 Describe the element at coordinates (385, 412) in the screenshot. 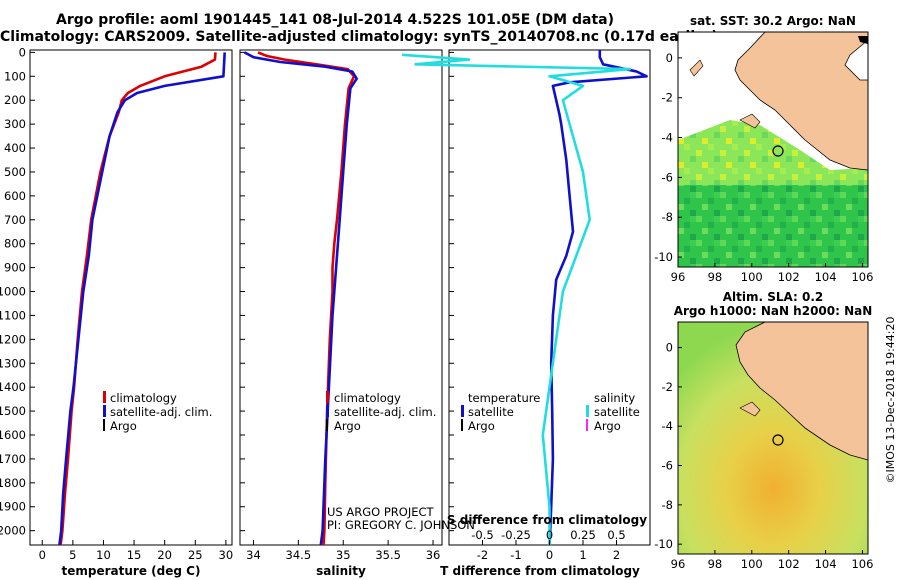

I see `sal-legend-label-satellite: satellite-adj. clim.` at that location.